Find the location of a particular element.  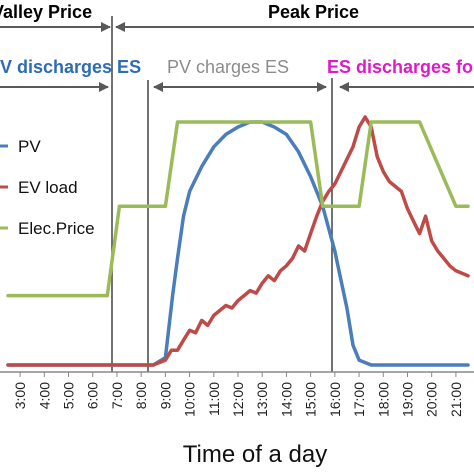

valley-price-label: Valley Price is located at coordinates (46, 12).